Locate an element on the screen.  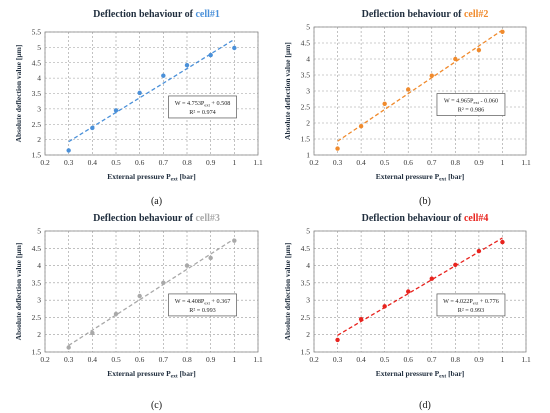
equation-tail: - 0.060 is located at coordinates (488, 101).